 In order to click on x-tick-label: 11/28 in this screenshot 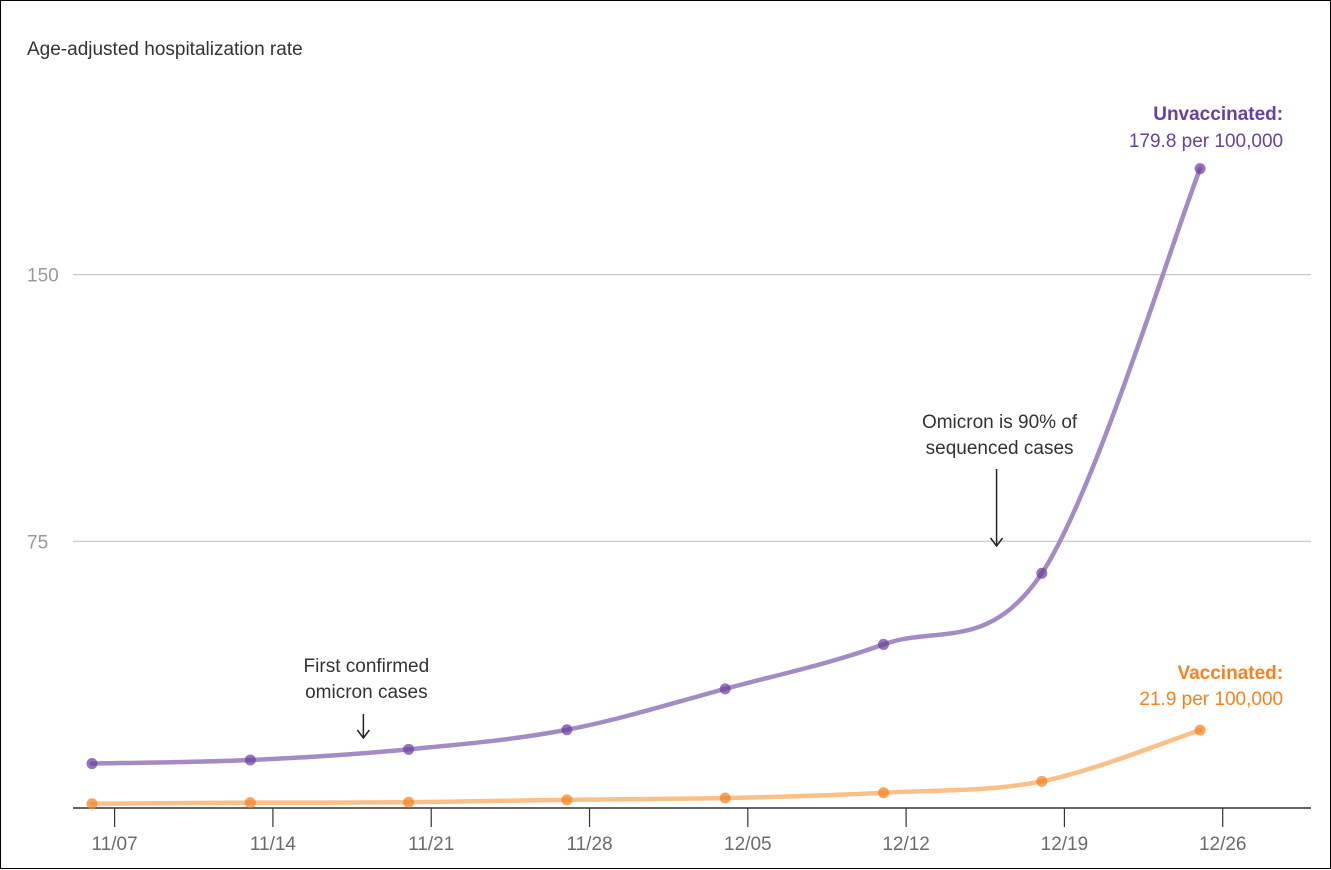, I will do `click(589, 844)`.